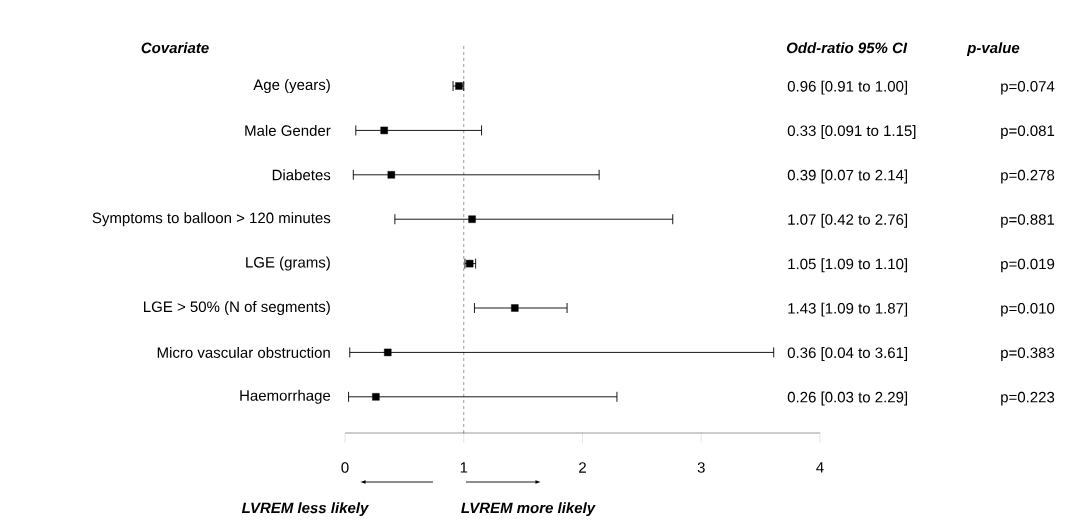 The height and width of the screenshot is (521, 1072). I want to click on annotation: 0.39 [0.07 to 2.14], so click(847, 176).